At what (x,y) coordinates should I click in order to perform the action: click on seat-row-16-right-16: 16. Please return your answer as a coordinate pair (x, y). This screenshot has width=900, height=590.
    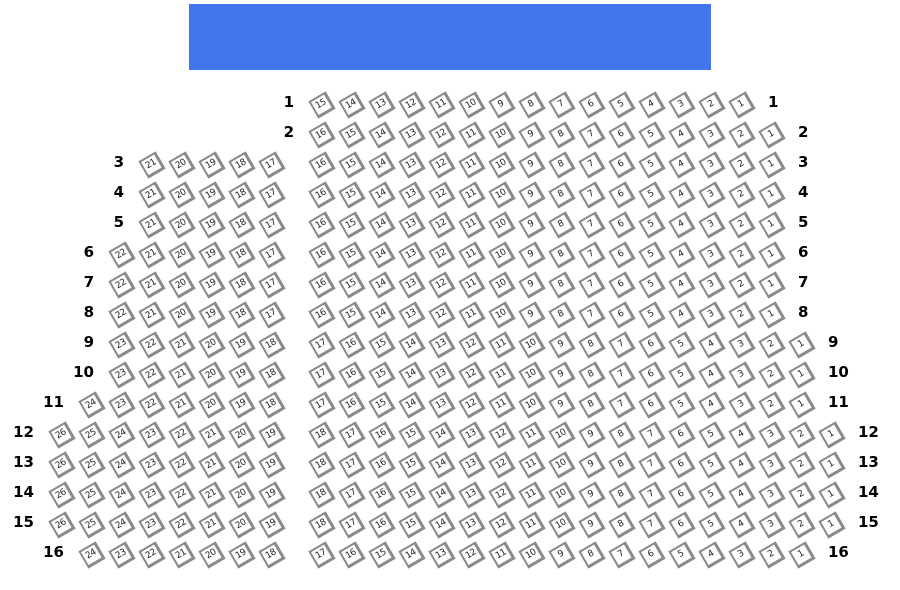
    Looking at the image, I should click on (352, 555).